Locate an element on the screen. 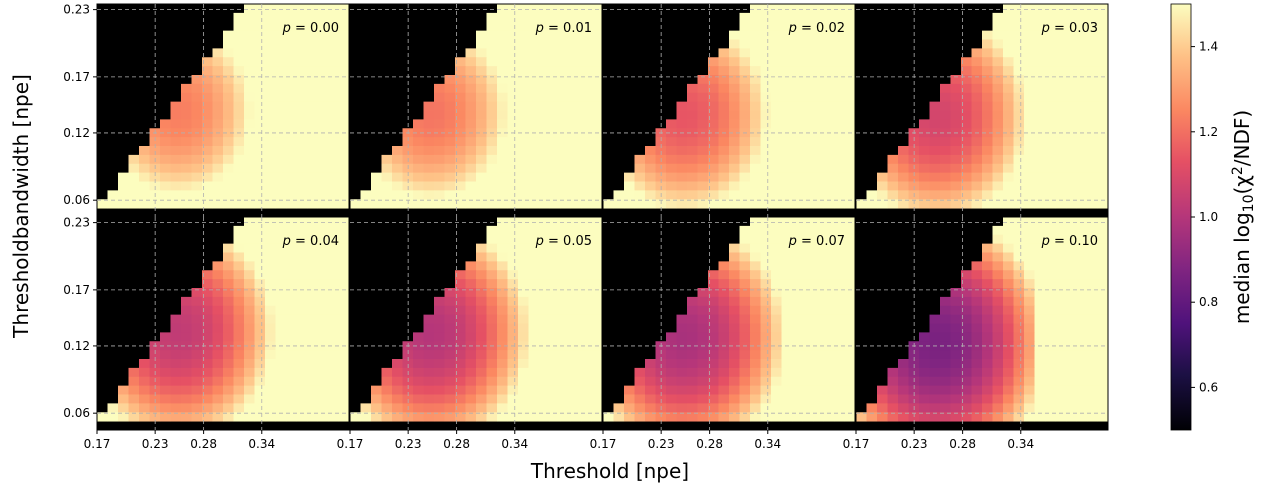  y-tick-label: 0.17 is located at coordinates (76, 77).